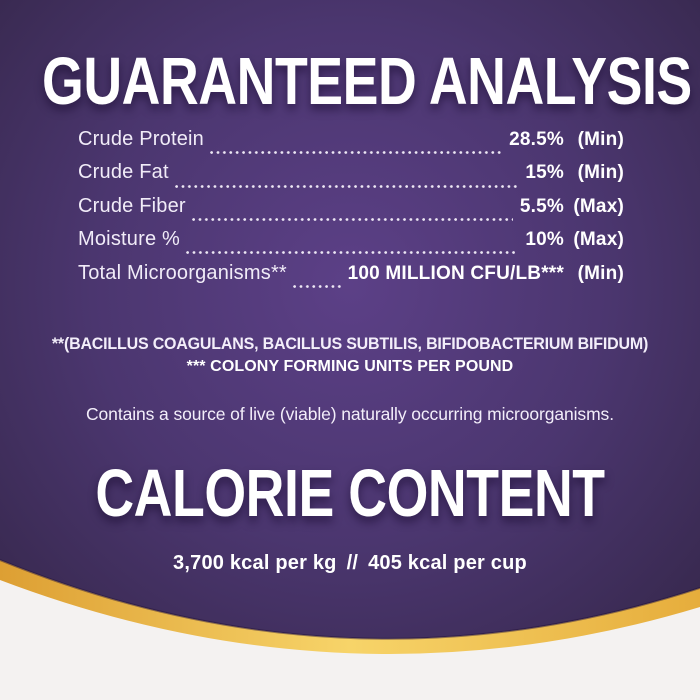 This screenshot has width=700, height=700. I want to click on analysis-row-crude-protein: Crude Protein 28.5% (Min), so click(351, 144).